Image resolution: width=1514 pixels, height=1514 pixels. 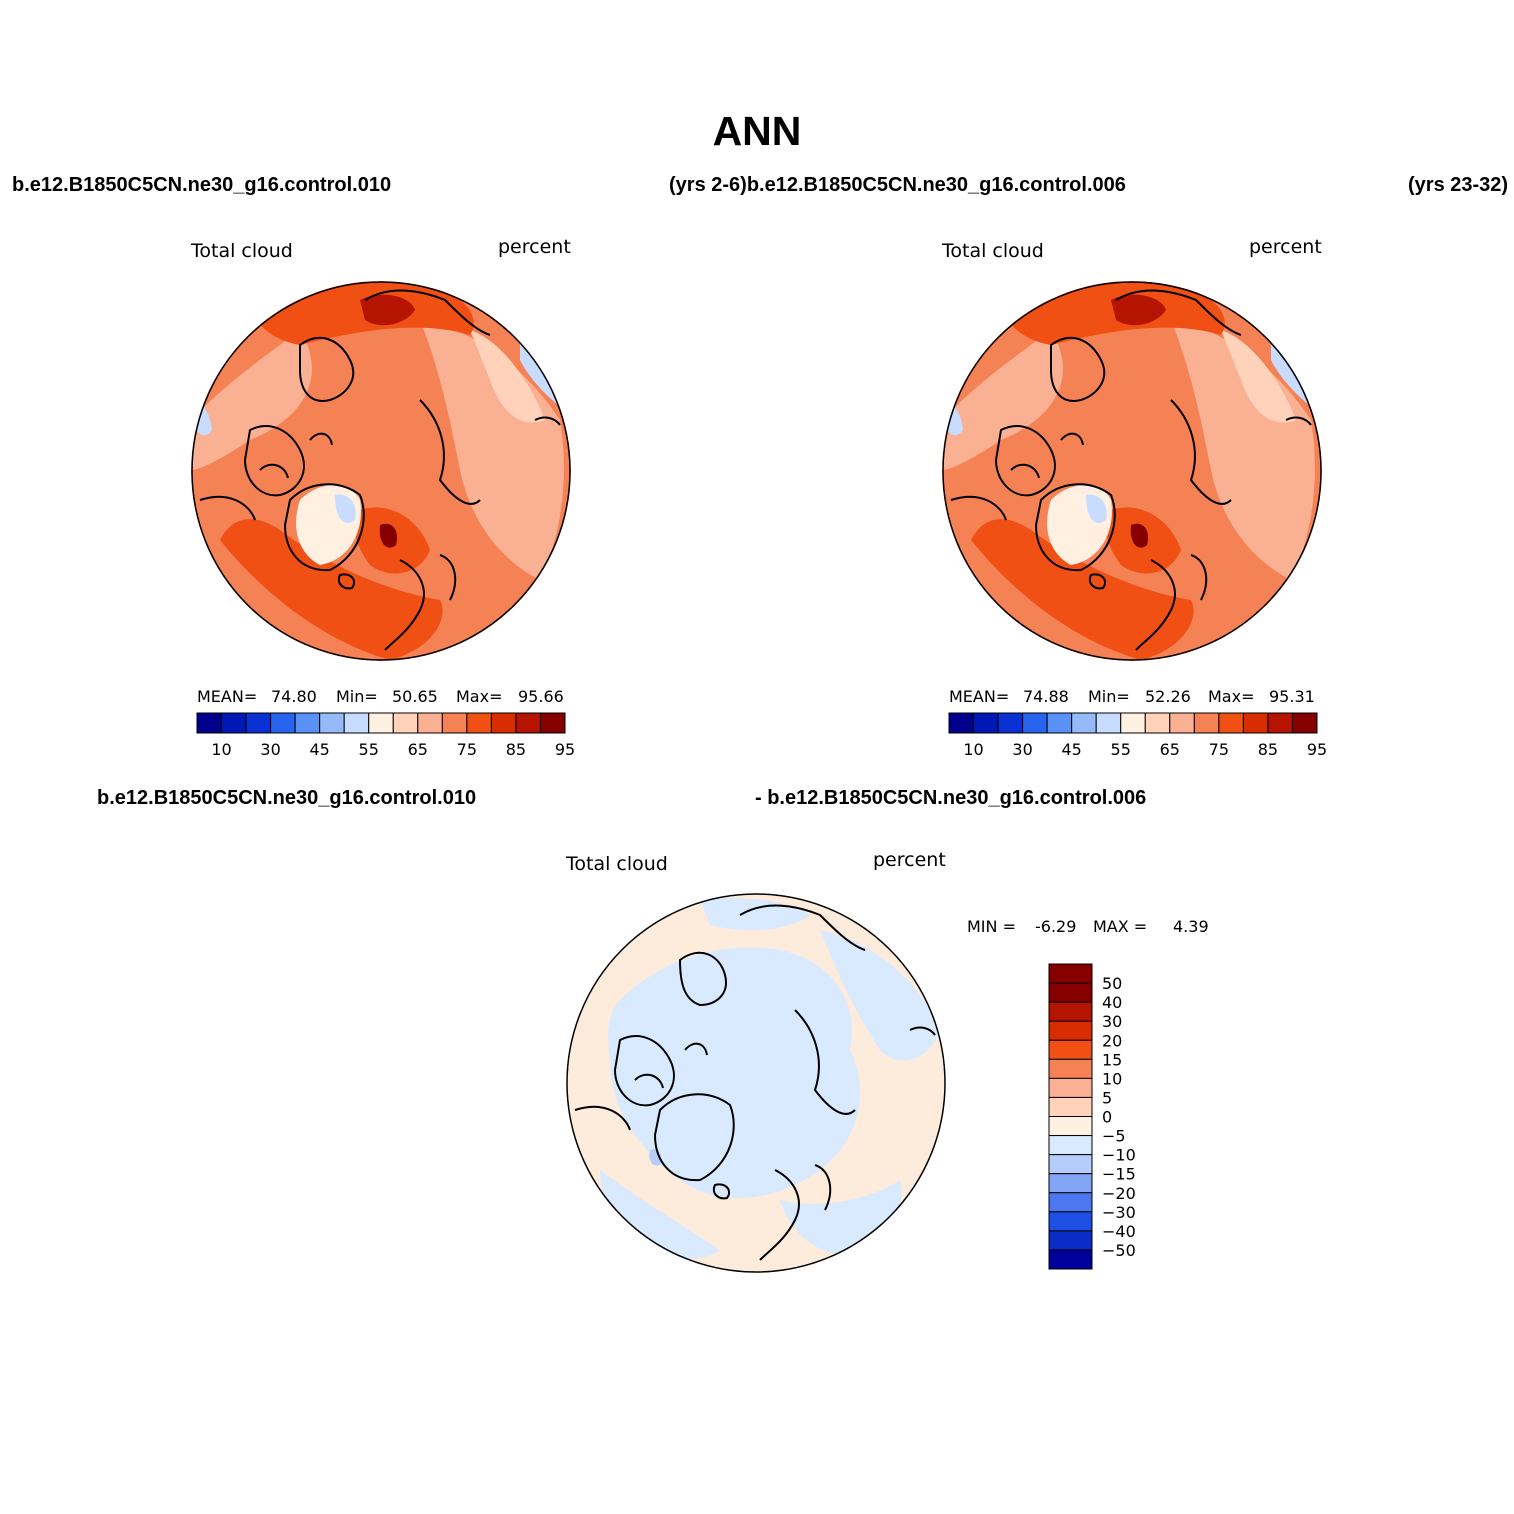 What do you see at coordinates (1119, 1155) in the screenshot?
I see `colorbar-diff-tick-label: −10` at bounding box center [1119, 1155].